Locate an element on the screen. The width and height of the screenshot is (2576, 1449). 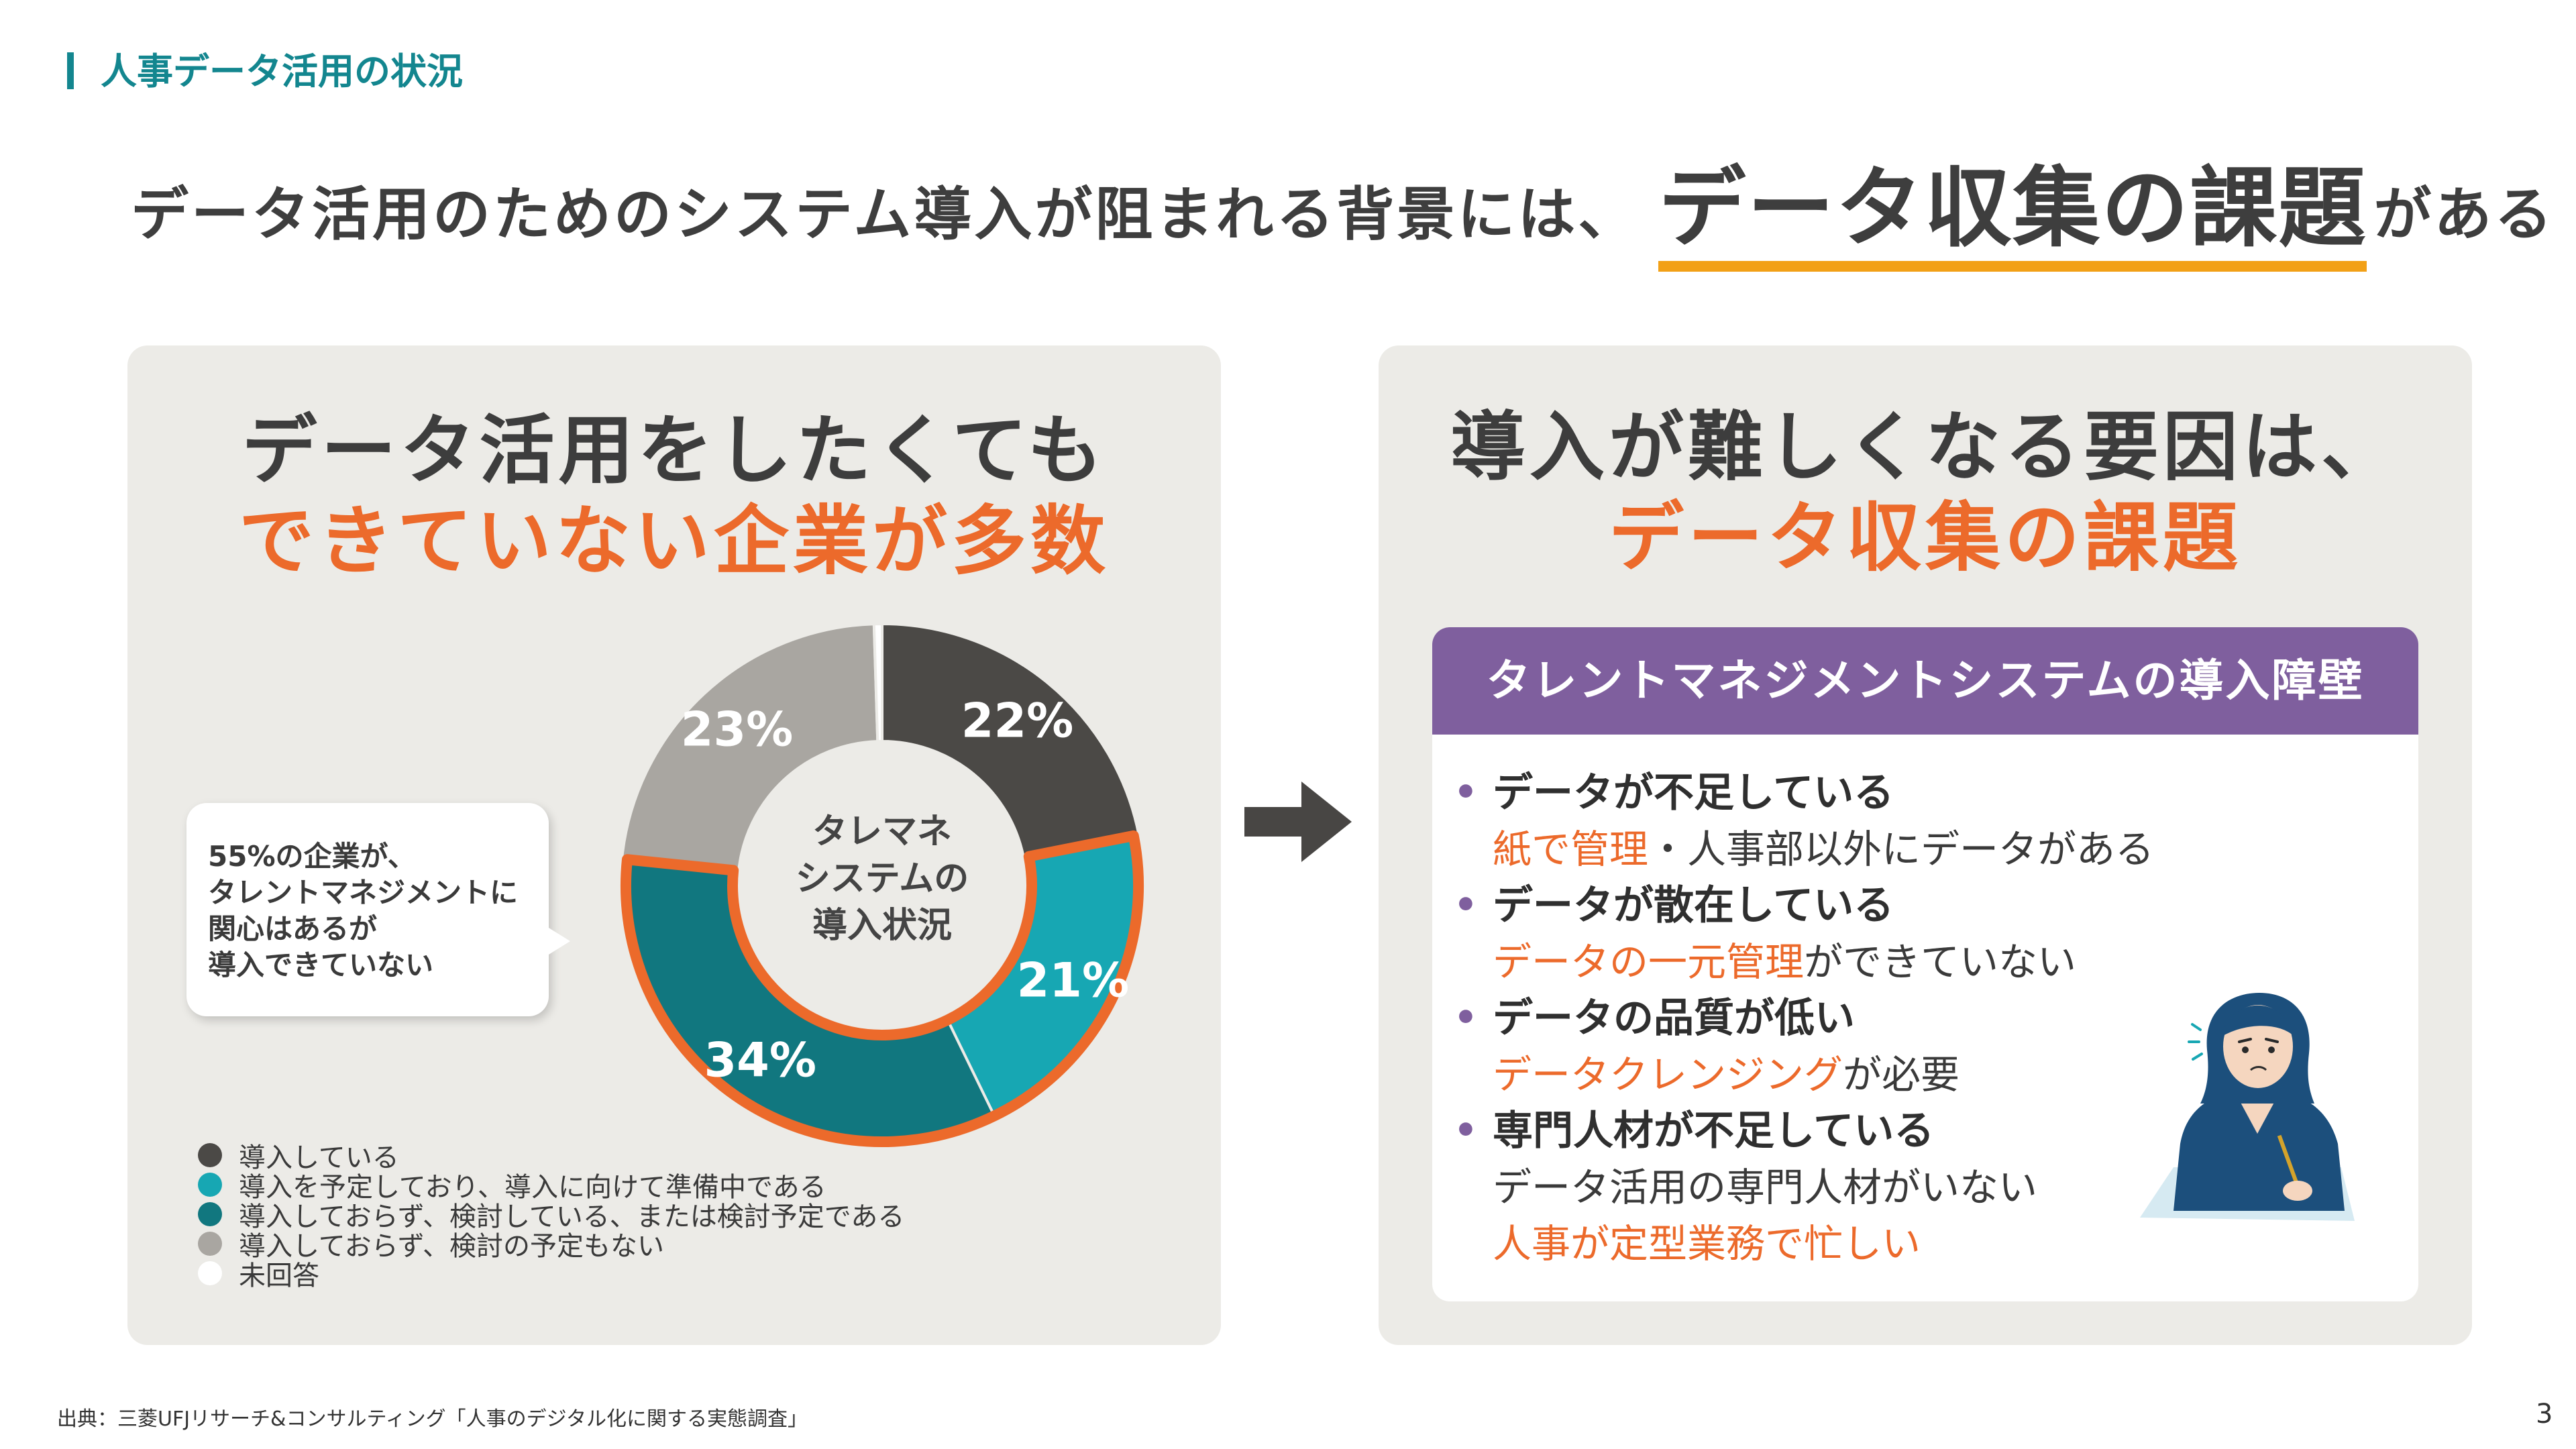
left-title-line2: できていない企業が多数 is located at coordinates (674, 541).